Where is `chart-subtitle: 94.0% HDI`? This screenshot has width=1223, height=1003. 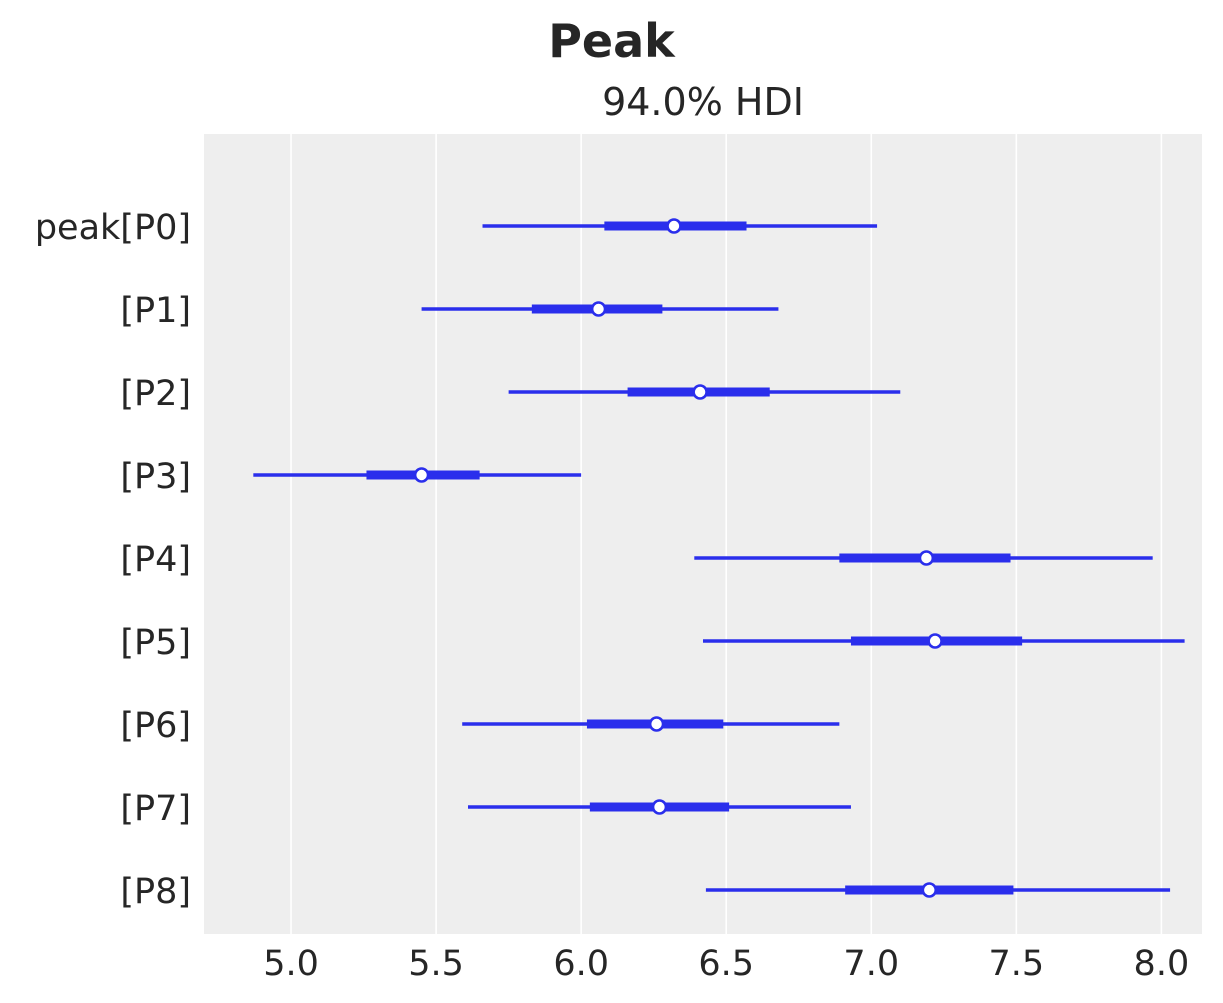 chart-subtitle: 94.0% HDI is located at coordinates (703, 102).